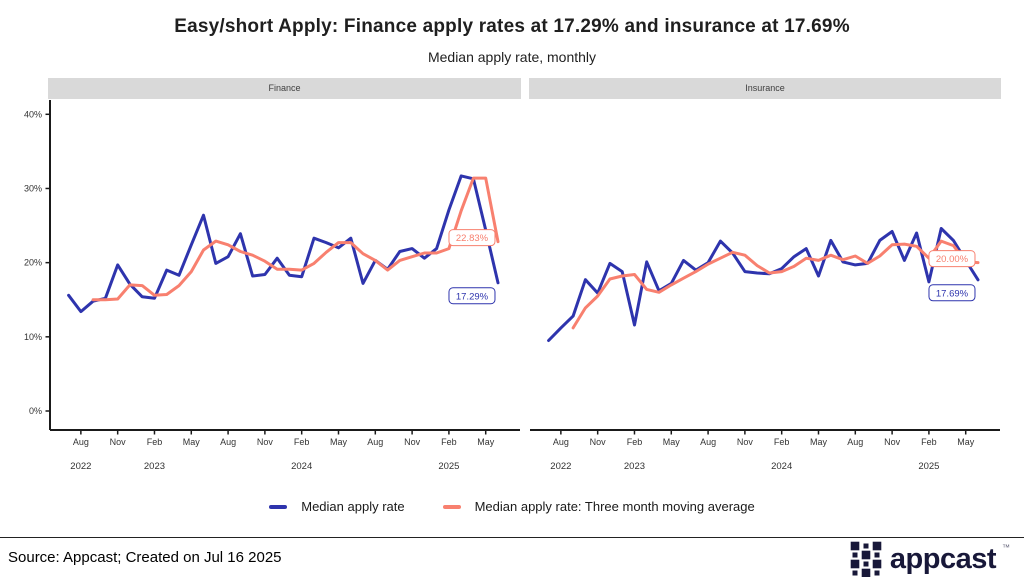 Image resolution: width=1024 pixels, height=582 pixels. I want to click on facet-header-insurance-label: Insurance, so click(765, 88).